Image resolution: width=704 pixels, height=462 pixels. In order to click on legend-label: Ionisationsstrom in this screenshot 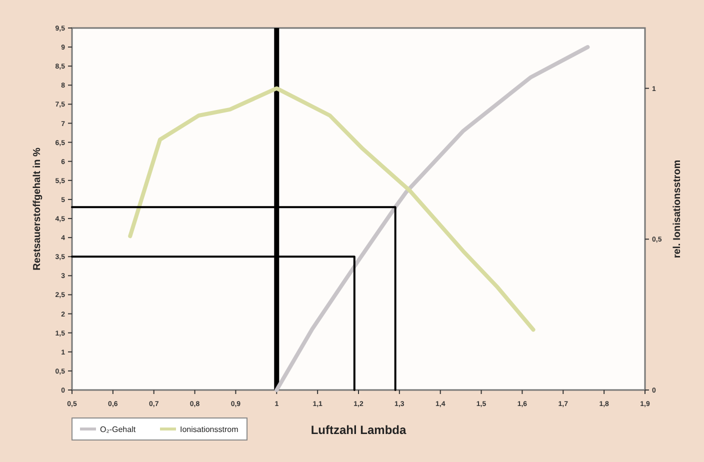, I will do `click(209, 429)`.